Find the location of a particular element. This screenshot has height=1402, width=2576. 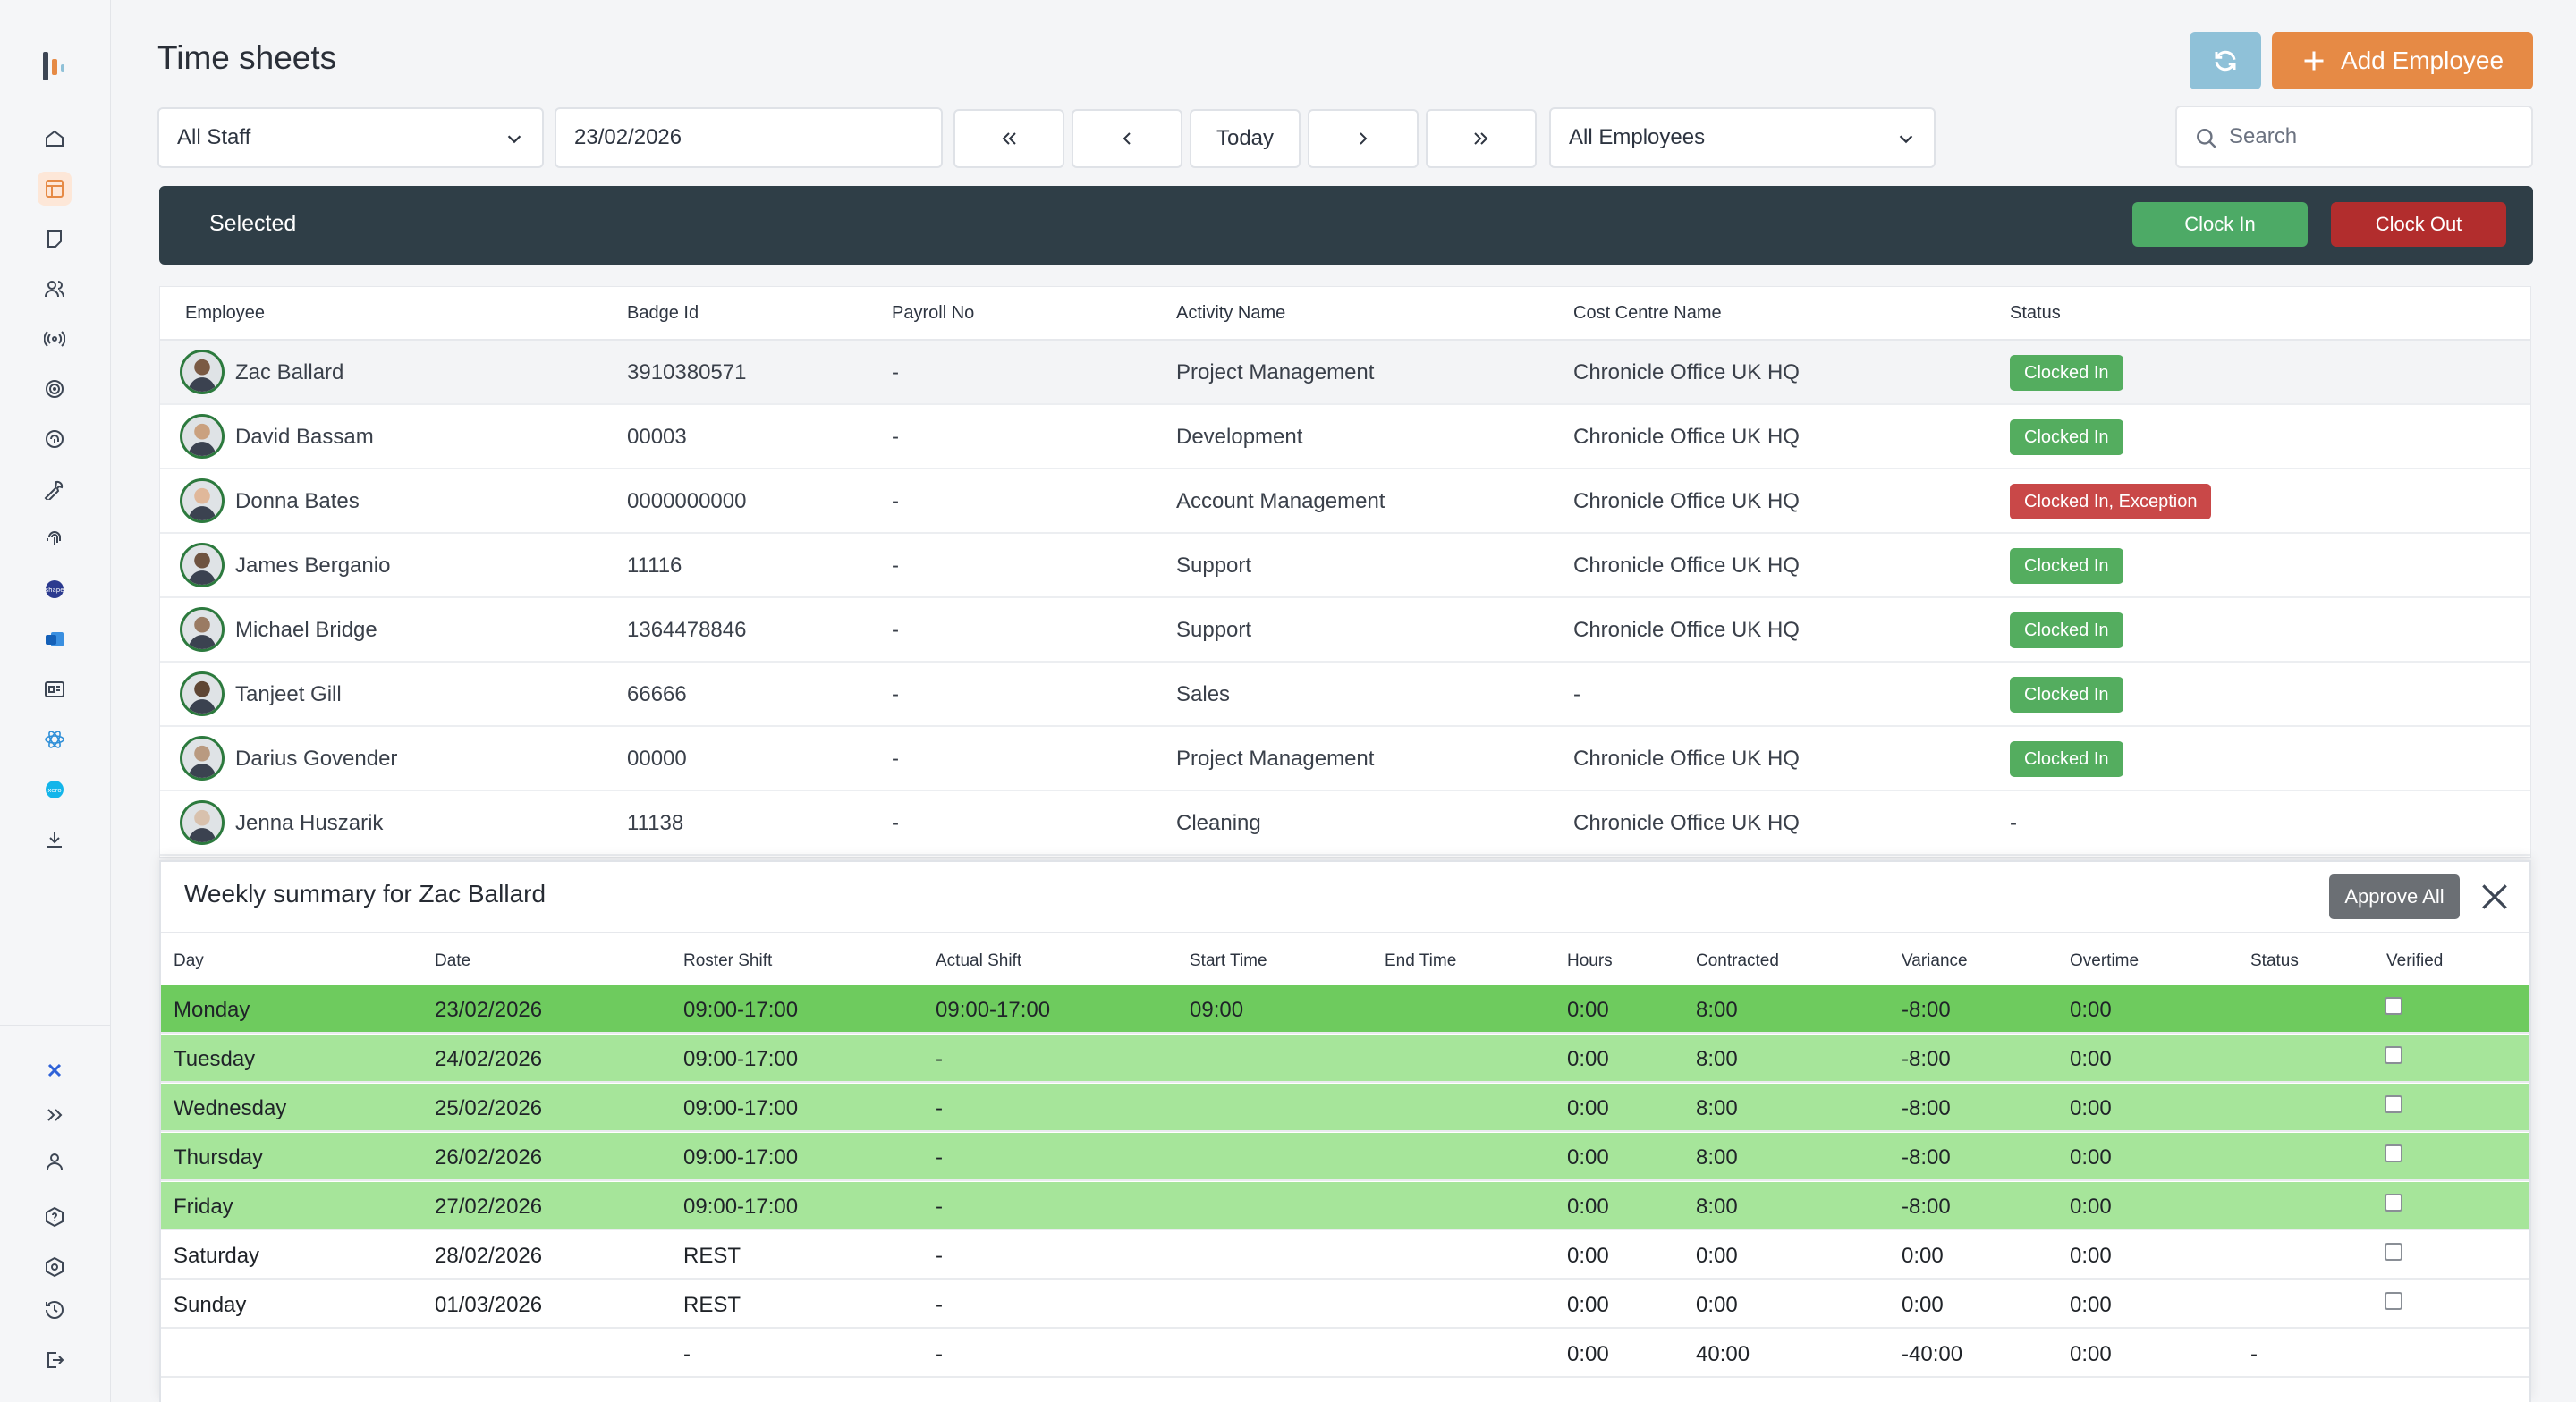

shape-icon: shape is located at coordinates (55, 589).